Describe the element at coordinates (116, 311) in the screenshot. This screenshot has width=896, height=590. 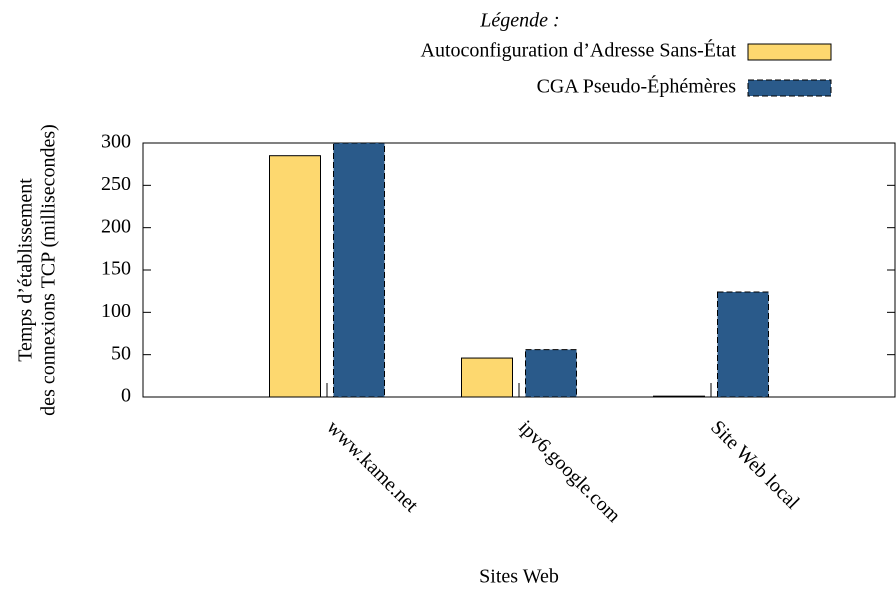
I see `y-tick-label: 100` at that location.